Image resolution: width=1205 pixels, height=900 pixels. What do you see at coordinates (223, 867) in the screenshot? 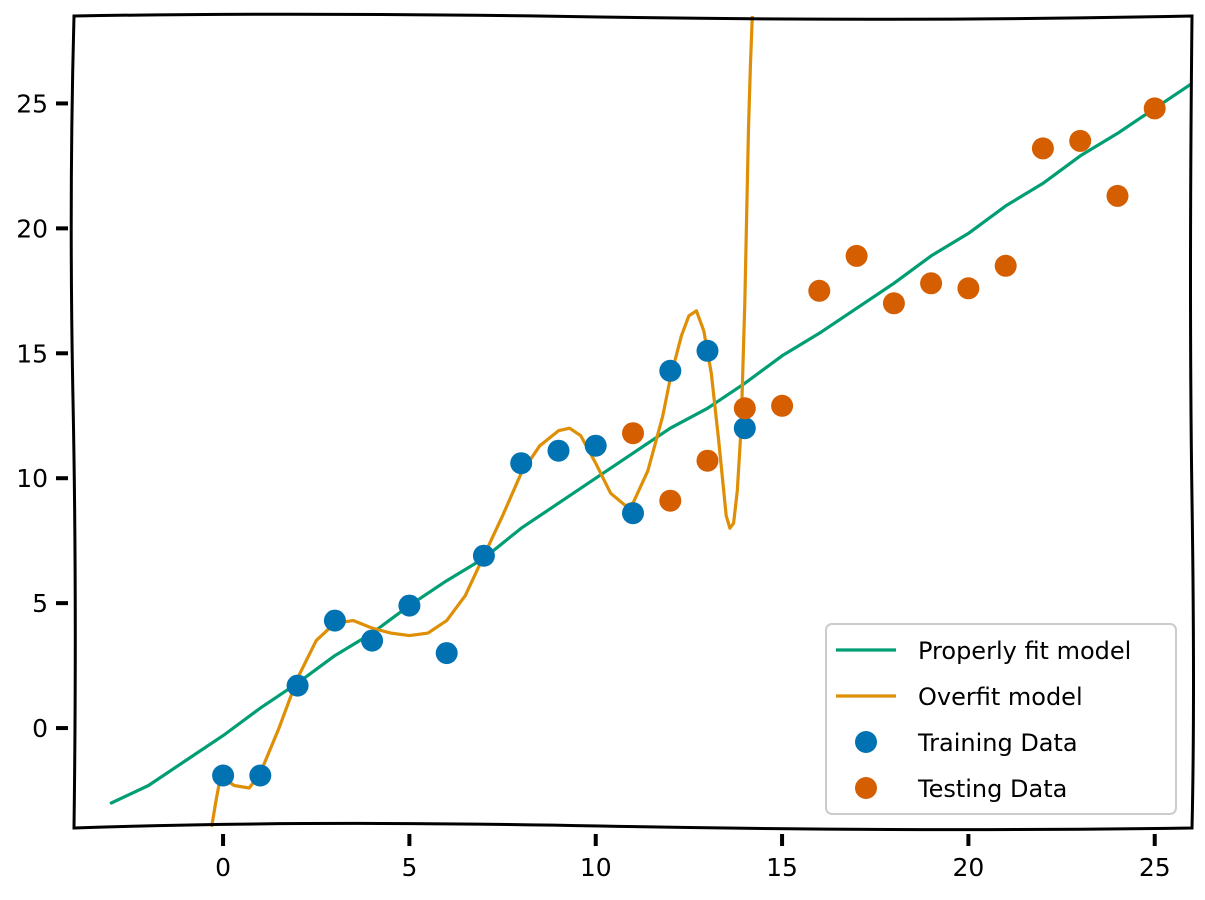
I see `x-tick-label-0: 0` at bounding box center [223, 867].